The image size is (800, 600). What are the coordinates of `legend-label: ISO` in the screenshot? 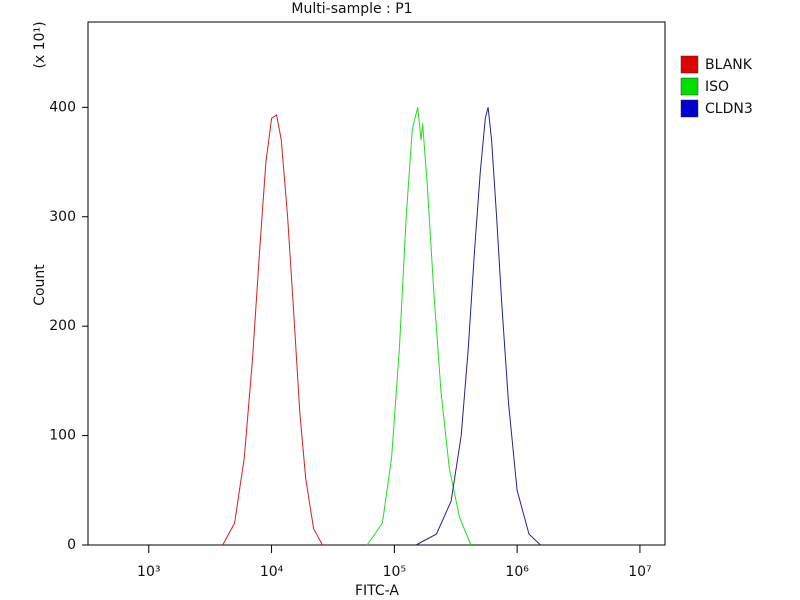 It's located at (717, 87).